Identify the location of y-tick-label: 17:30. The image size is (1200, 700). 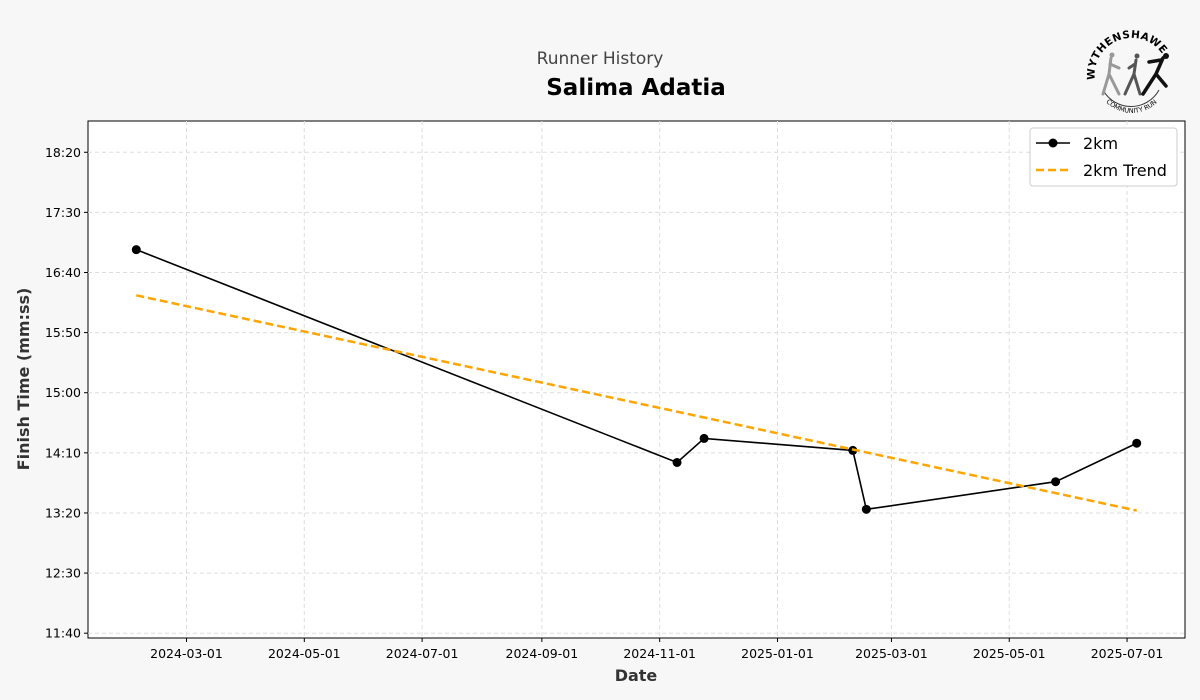
(63, 212).